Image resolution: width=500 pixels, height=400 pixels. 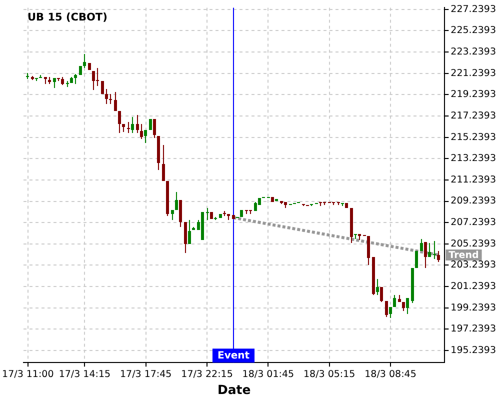 I want to click on x-tick-label: 17/3 11:00, so click(x=28, y=374).